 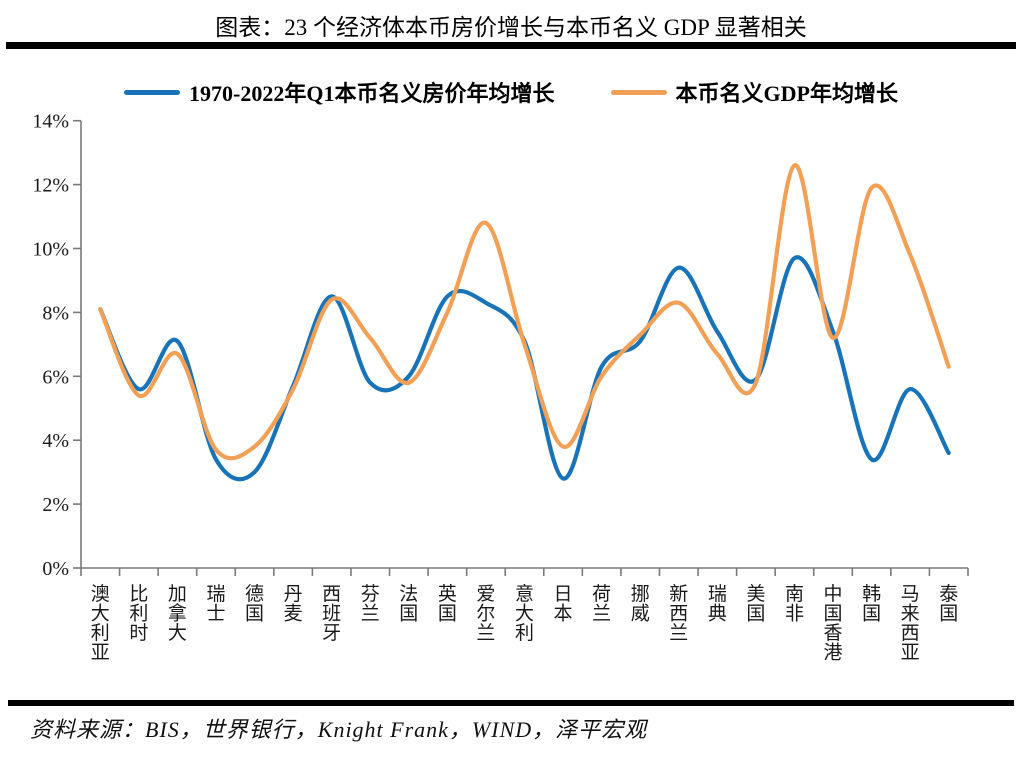 I want to click on y-axis-label: 8%, so click(x=55, y=313).